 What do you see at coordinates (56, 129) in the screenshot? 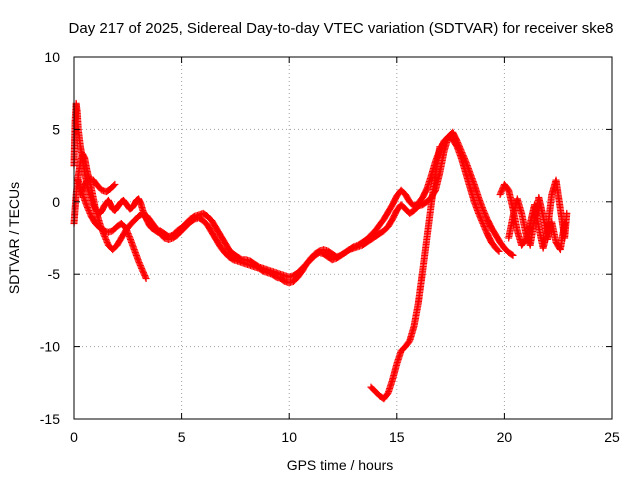
I see `y-tick-label: 5` at bounding box center [56, 129].